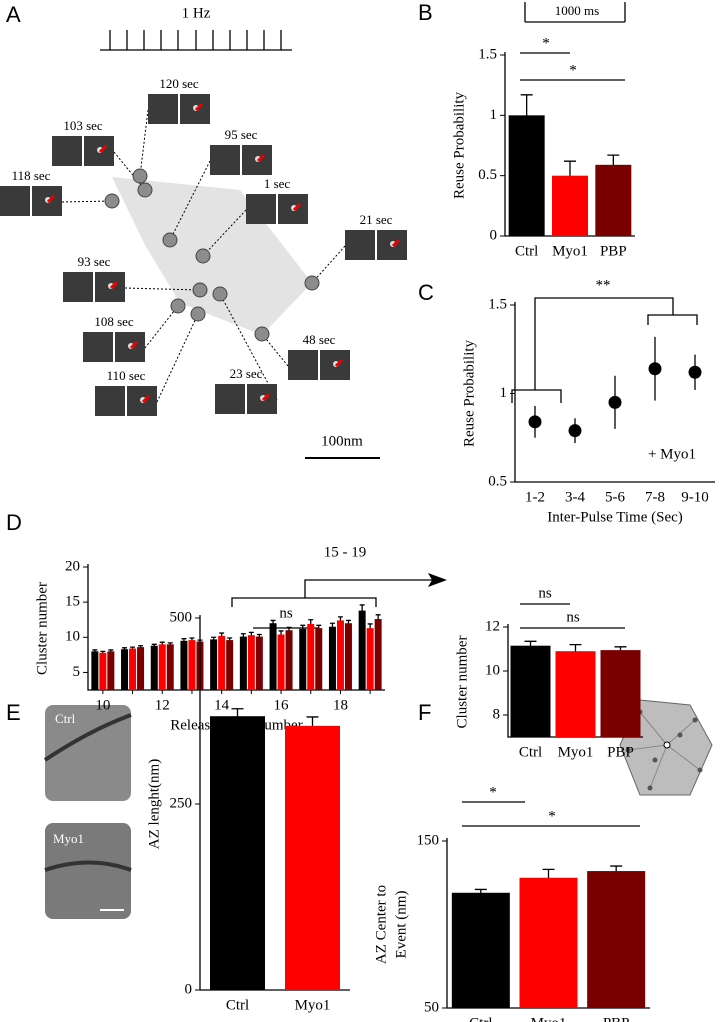 Image resolution: width=726 pixels, height=1022 pixels. Describe the element at coordinates (65, 718) in the screenshot. I see `image-label: Ctrl` at that location.